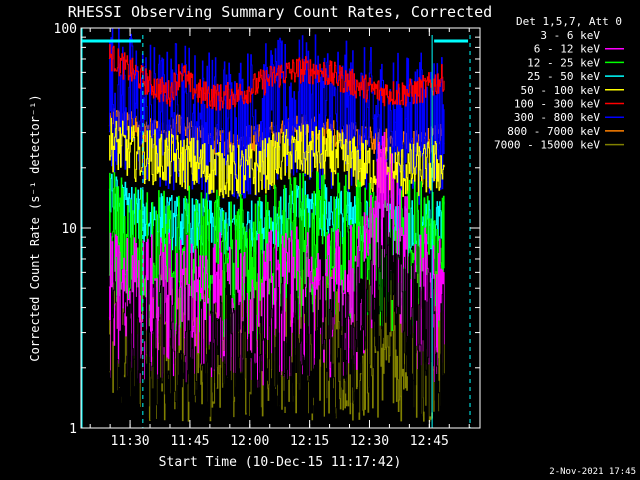 This screenshot has width=640, height=480. What do you see at coordinates (570, 35) in the screenshot?
I see `legend-label: 3 - 6 keV` at bounding box center [570, 35].